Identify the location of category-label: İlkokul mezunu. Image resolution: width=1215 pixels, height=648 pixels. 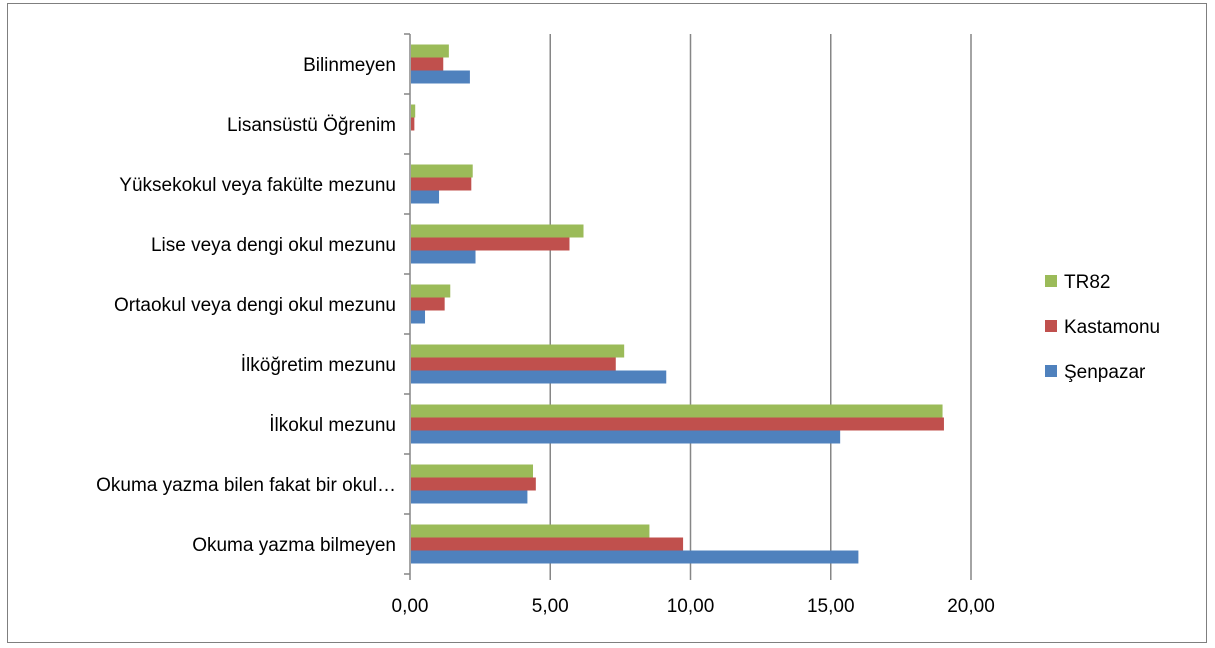
(332, 425).